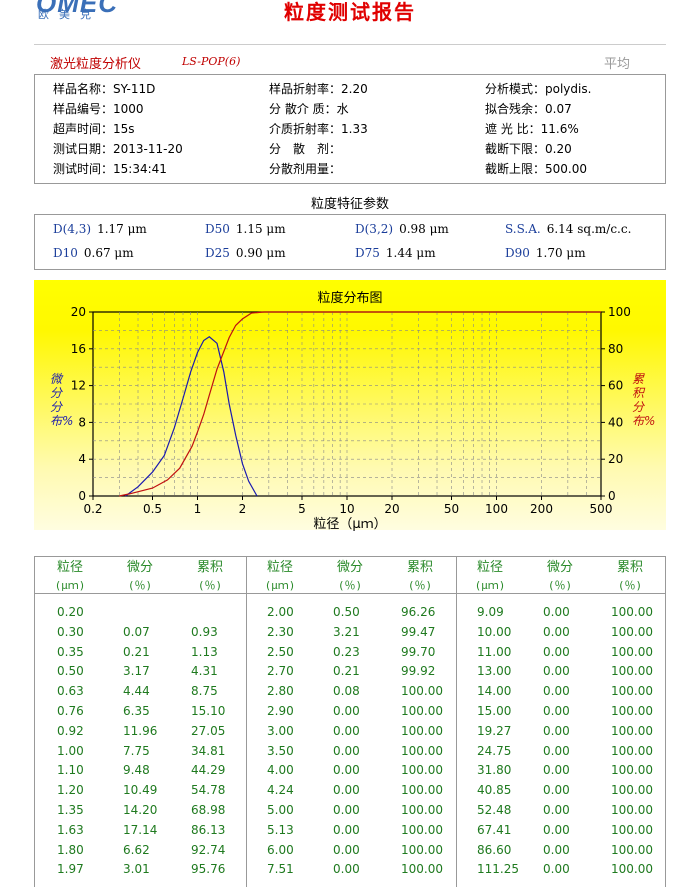 The height and width of the screenshot is (887, 700). What do you see at coordinates (70, 651) in the screenshot?
I see `cell-size: 0.35` at bounding box center [70, 651].